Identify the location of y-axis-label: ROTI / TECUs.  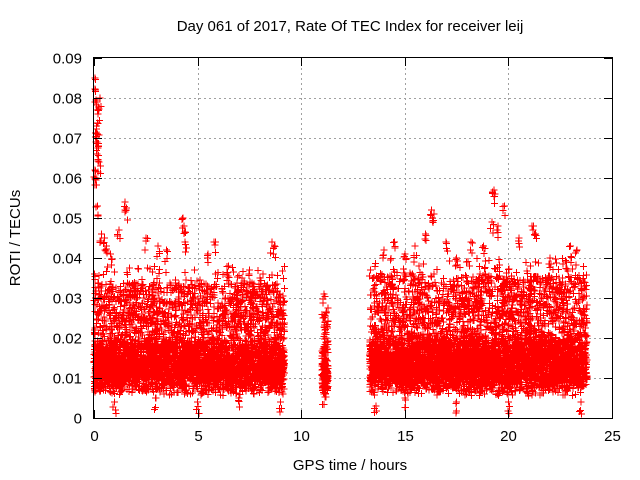
(15, 238).